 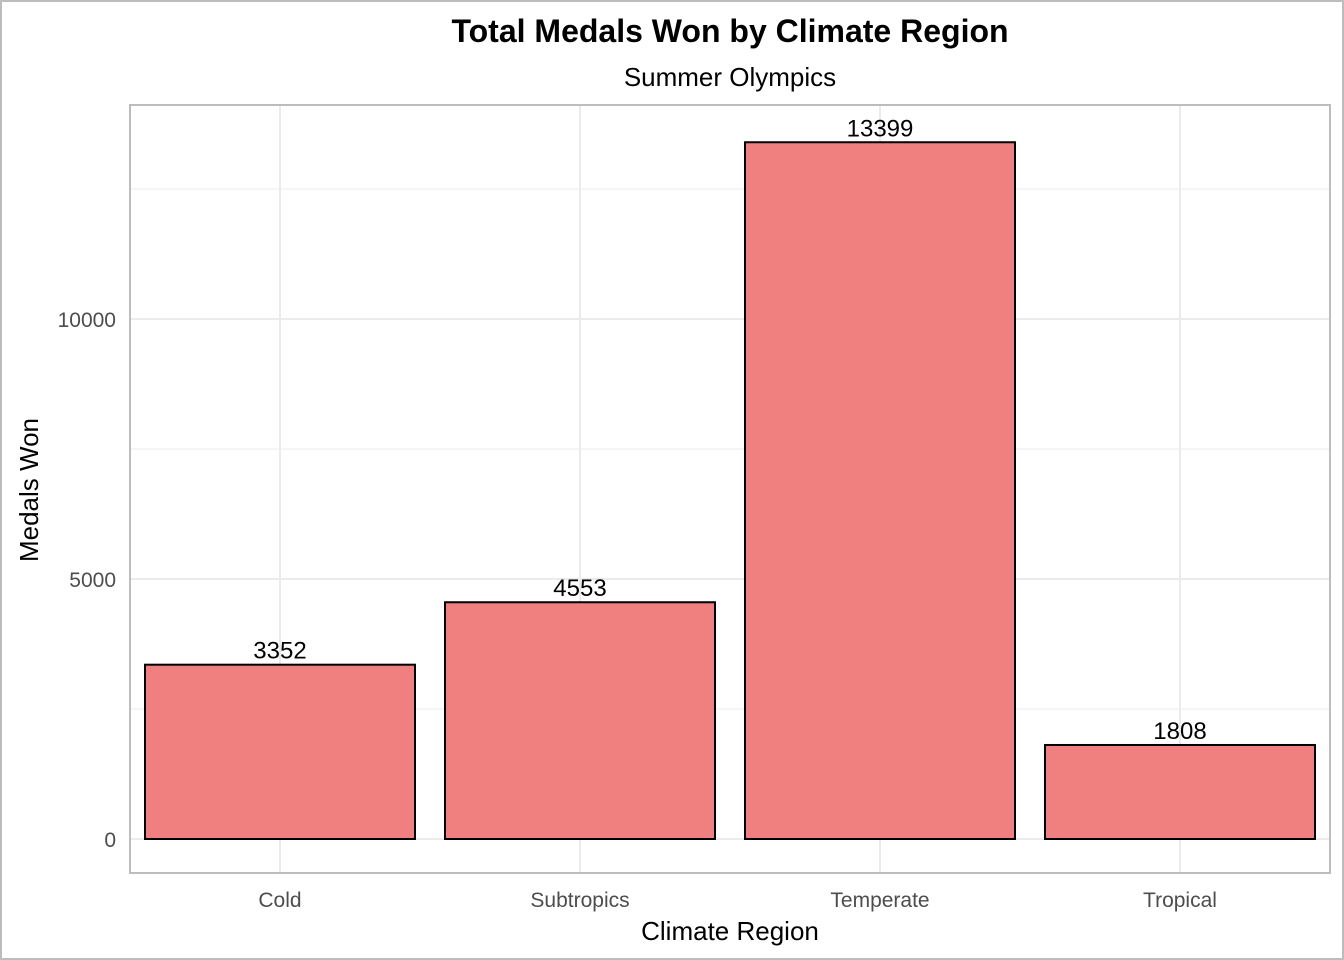 What do you see at coordinates (579, 900) in the screenshot?
I see `x-tick-label: Subtropics` at bounding box center [579, 900].